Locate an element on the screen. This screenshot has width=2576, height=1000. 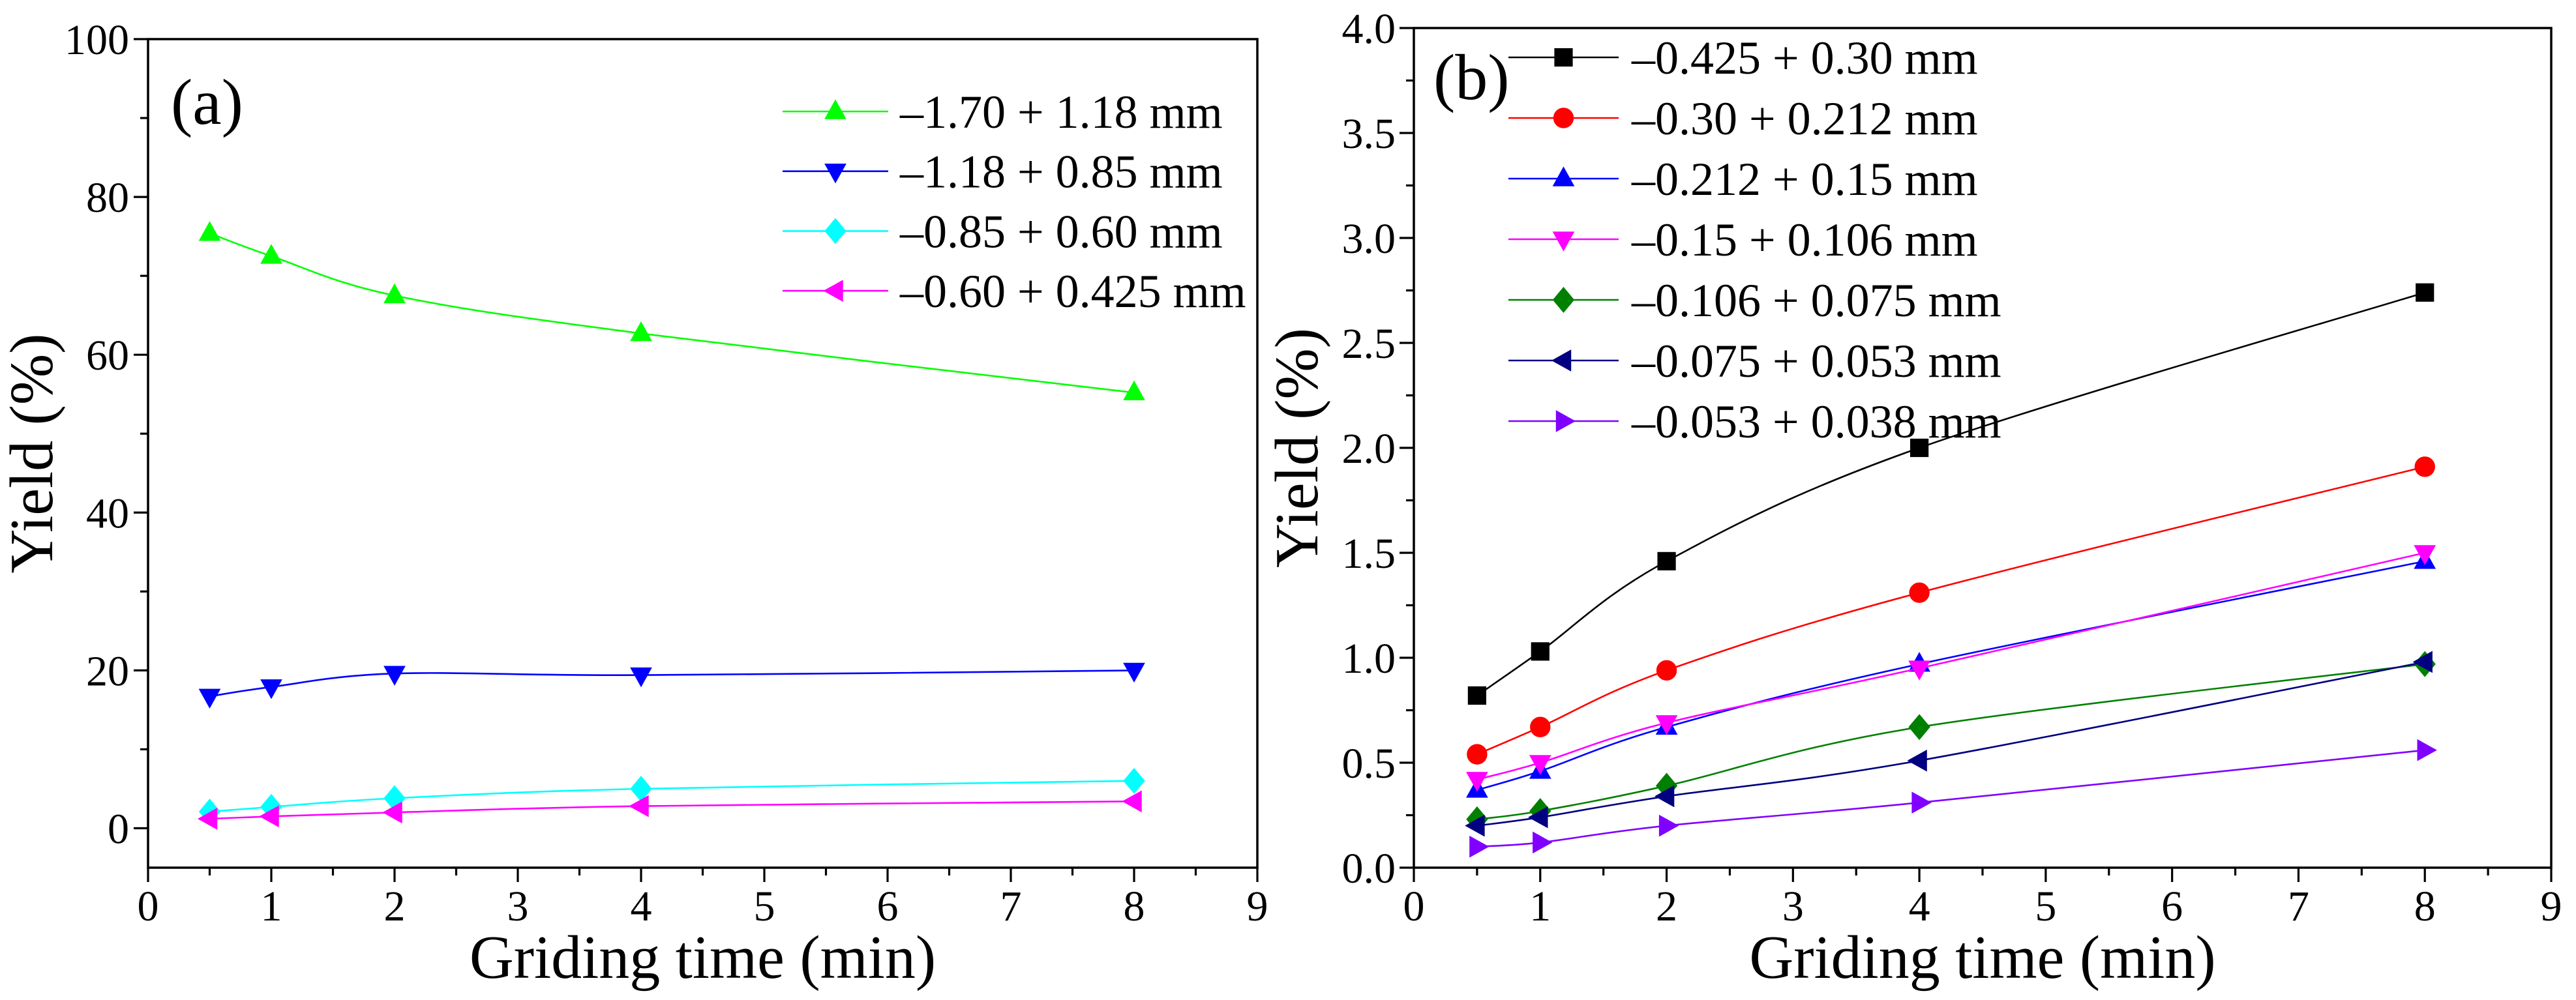
legend-label: –0.425 + 0.30 mm is located at coordinates (1804, 58).